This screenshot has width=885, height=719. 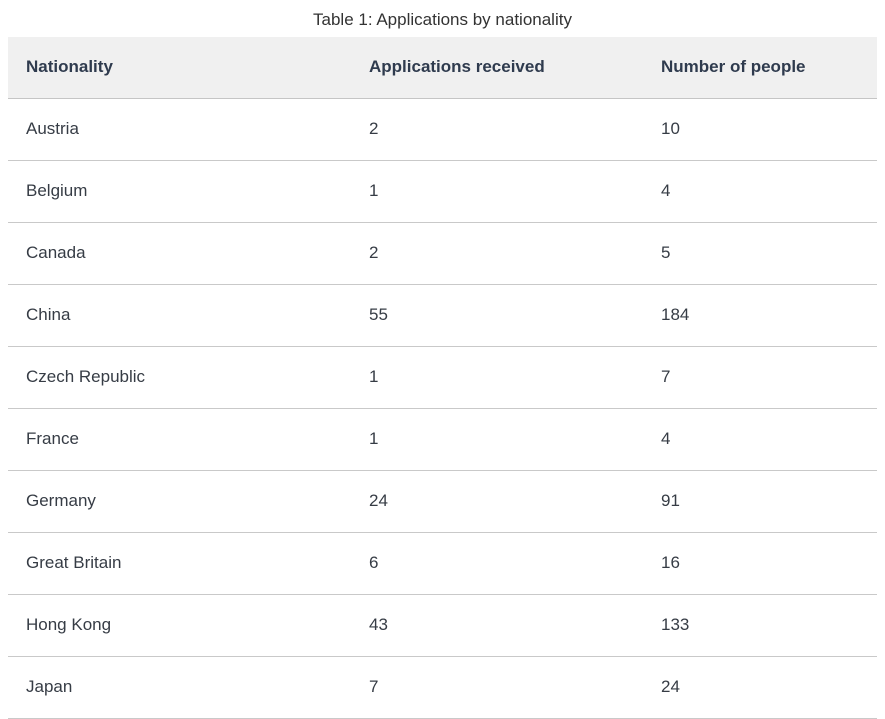 I want to click on cell-number-of-people: 91, so click(x=760, y=501).